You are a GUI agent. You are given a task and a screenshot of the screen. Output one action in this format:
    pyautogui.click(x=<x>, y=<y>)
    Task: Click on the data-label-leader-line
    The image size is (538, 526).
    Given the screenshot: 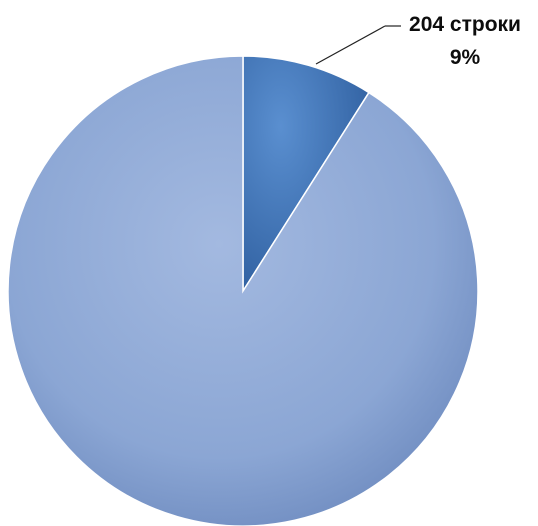 What is the action you would take?
    pyautogui.click(x=350, y=45)
    